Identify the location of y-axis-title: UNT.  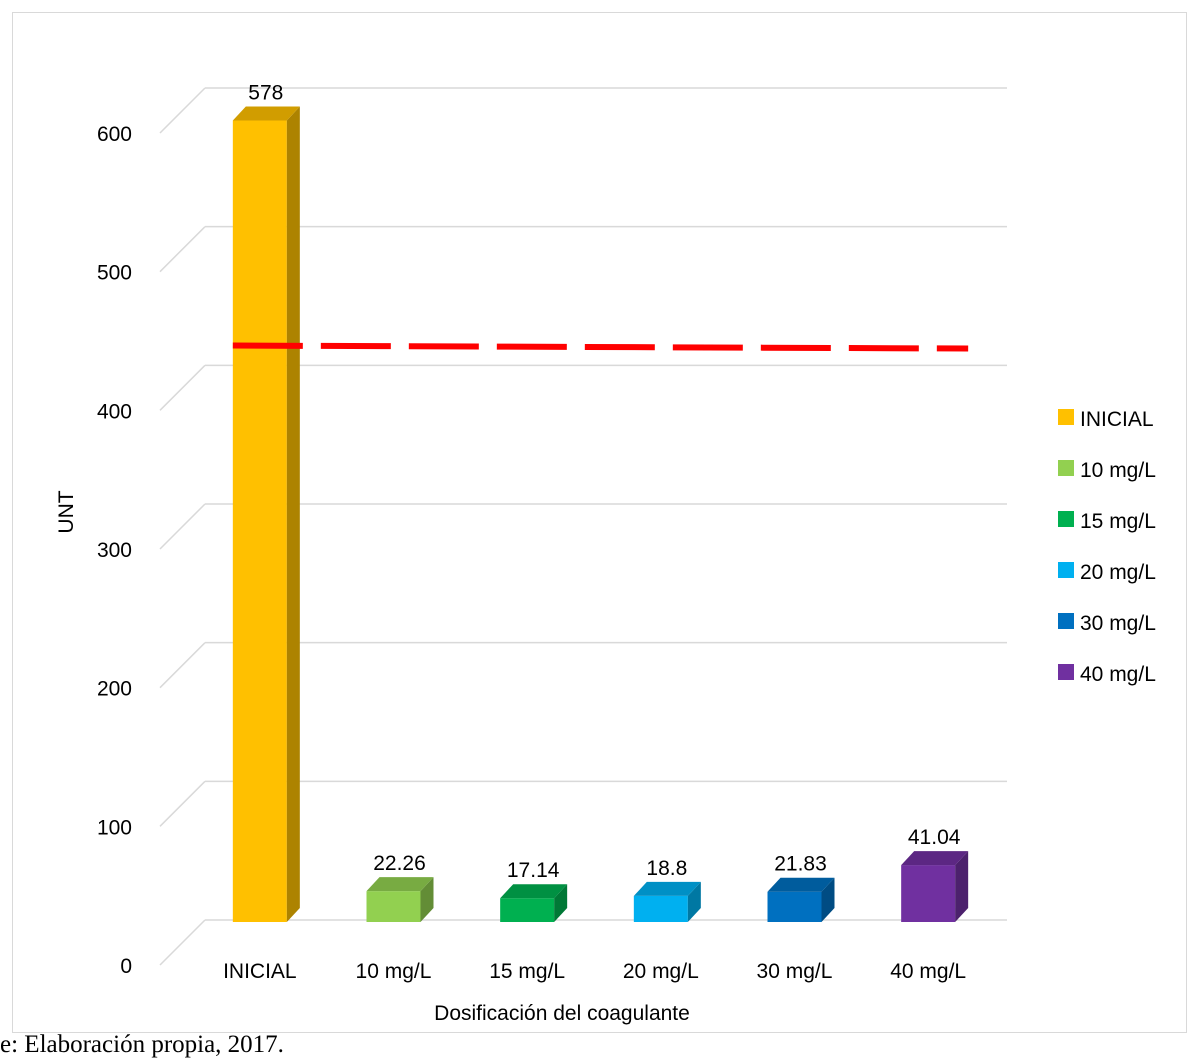
(66, 511).